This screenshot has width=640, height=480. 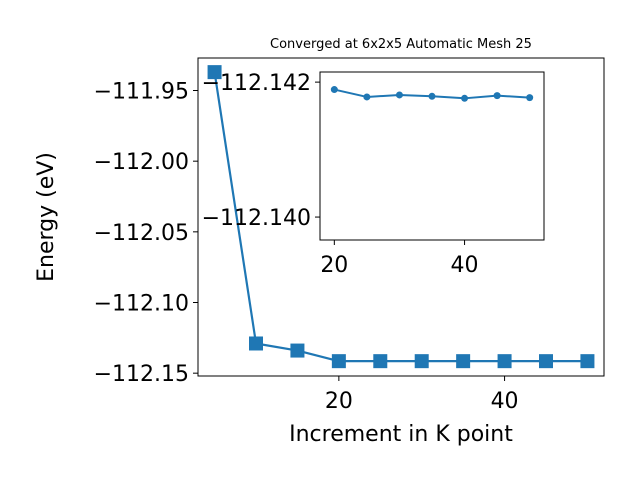 I want to click on y-axis-label: Energy (eV), so click(x=46, y=217).